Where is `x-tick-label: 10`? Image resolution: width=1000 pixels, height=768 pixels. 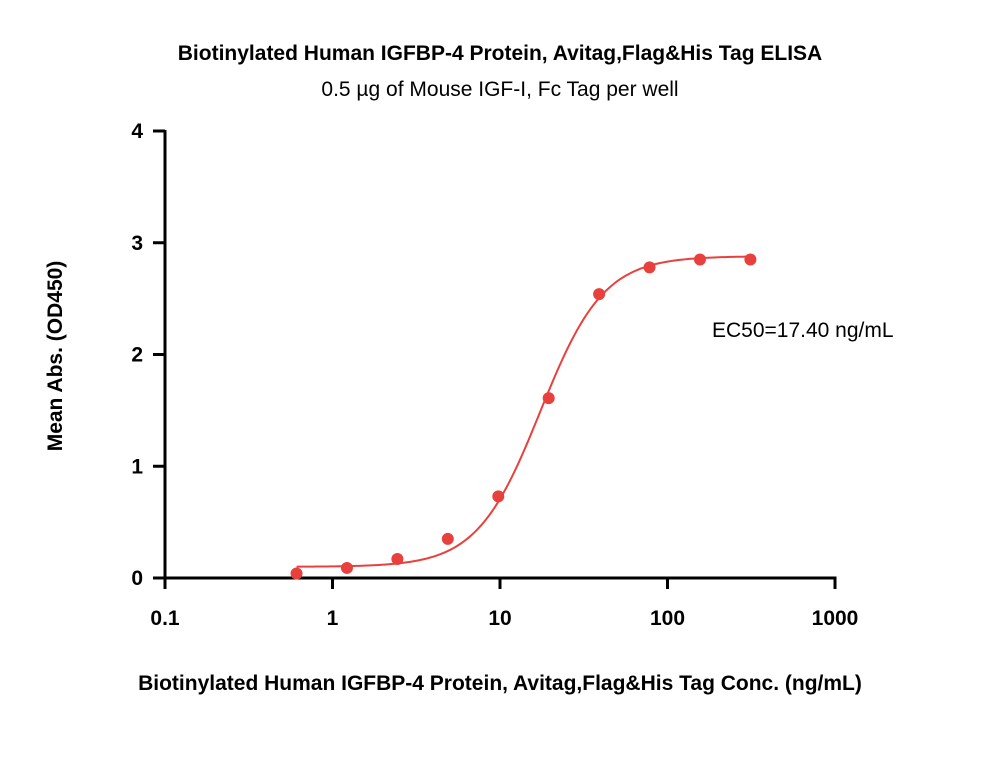
x-tick-label: 10 is located at coordinates (499, 618).